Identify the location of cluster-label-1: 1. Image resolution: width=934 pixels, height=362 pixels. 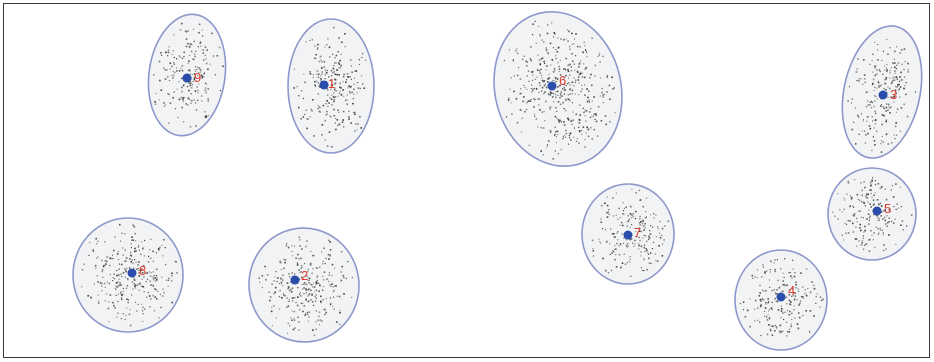
(331, 83).